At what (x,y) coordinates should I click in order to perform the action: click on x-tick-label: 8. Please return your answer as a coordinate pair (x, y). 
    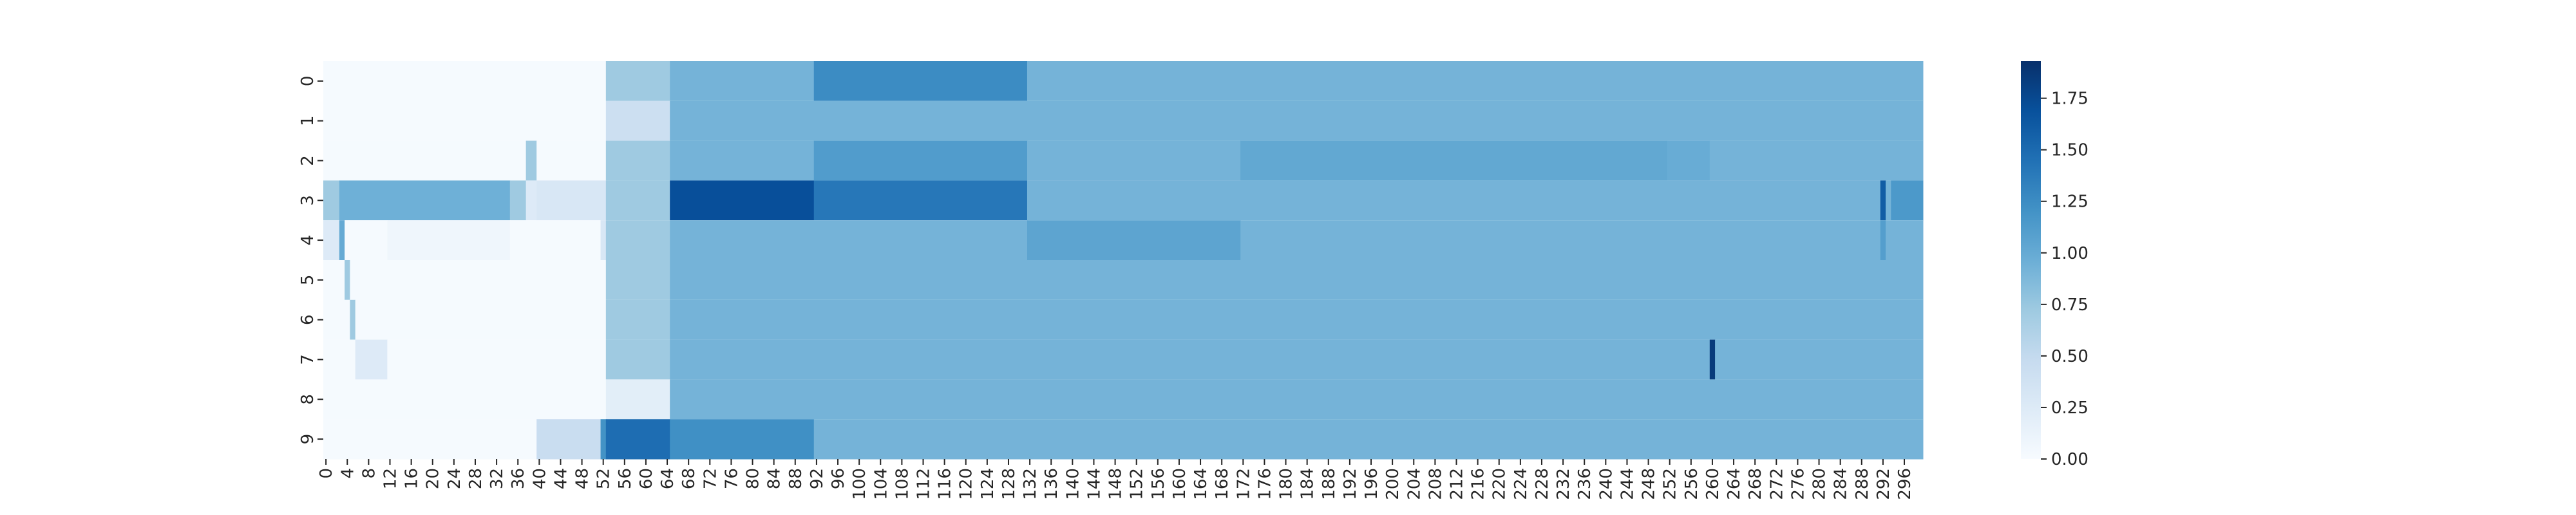
    Looking at the image, I should click on (369, 473).